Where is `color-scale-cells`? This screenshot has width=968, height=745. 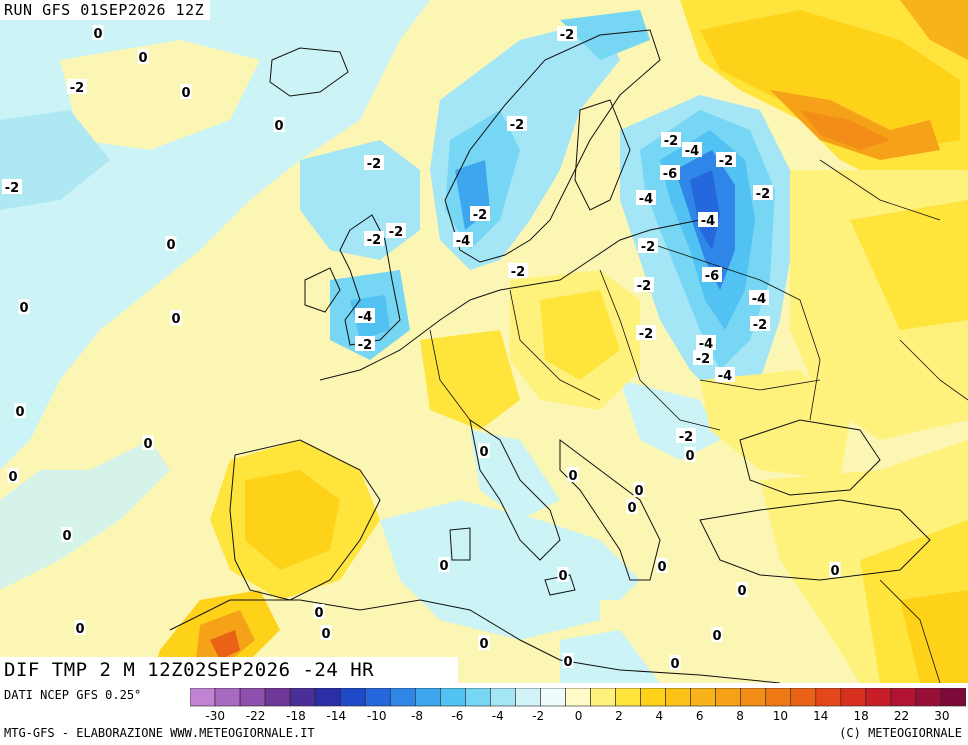
color-scale-cells is located at coordinates (578, 697).